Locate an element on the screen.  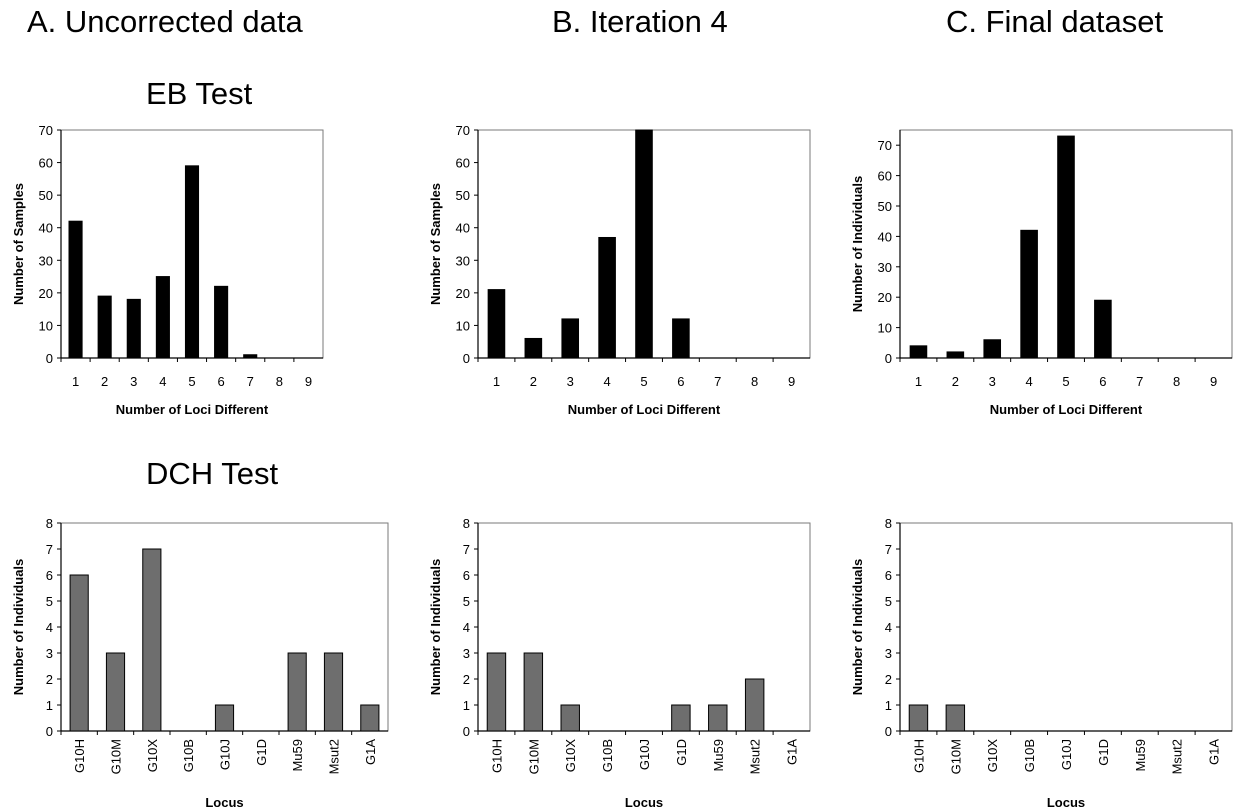
x-tick-label: 9 is located at coordinates (791, 381).